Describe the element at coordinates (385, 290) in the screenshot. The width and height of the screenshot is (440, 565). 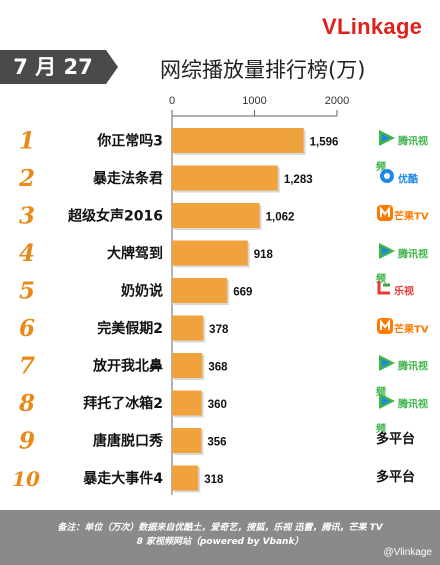
I see `letv-icon` at that location.